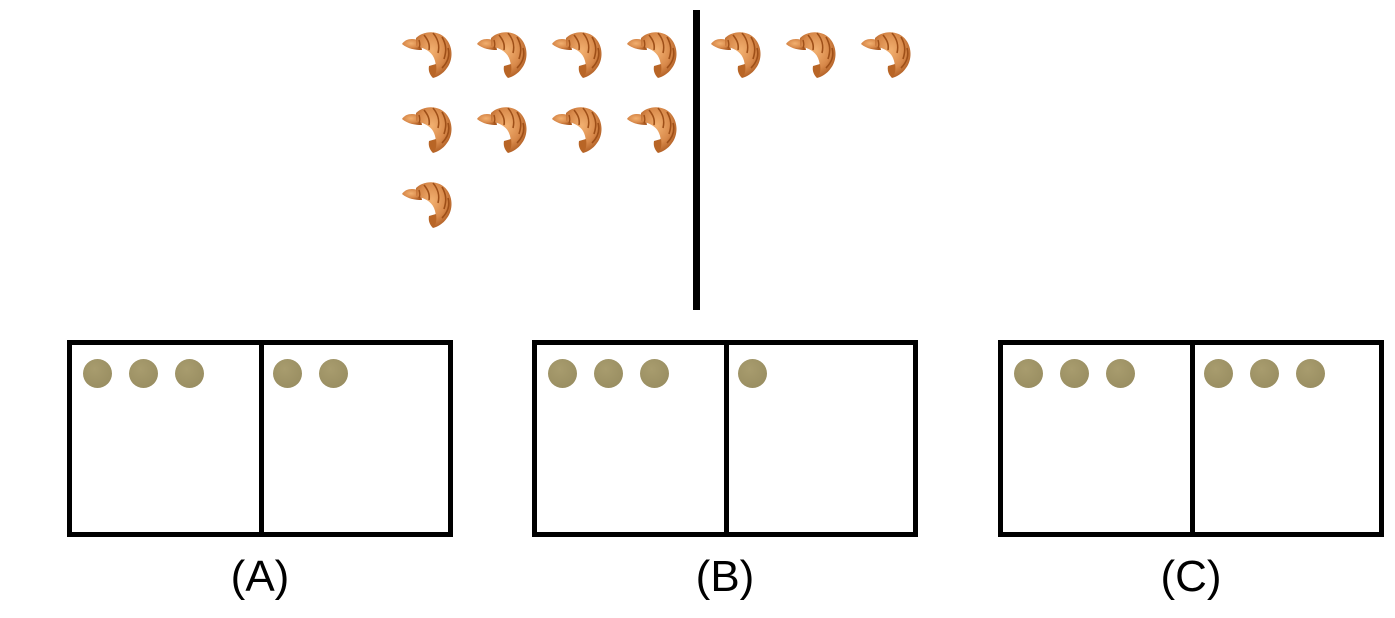 The image size is (1395, 618). I want to click on option-a-label: (A), so click(260, 576).